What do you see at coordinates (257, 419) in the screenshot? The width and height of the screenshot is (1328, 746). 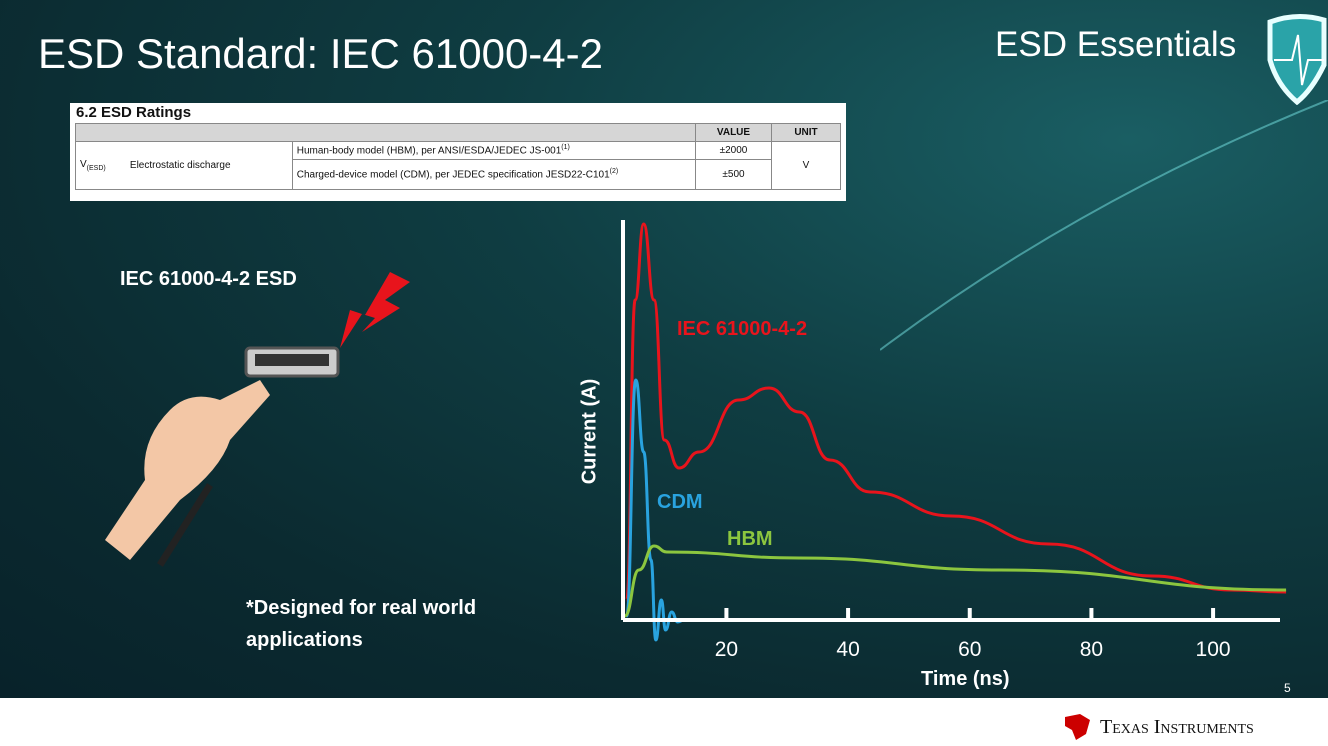 I see `hand-hdmi-illustration` at bounding box center [257, 419].